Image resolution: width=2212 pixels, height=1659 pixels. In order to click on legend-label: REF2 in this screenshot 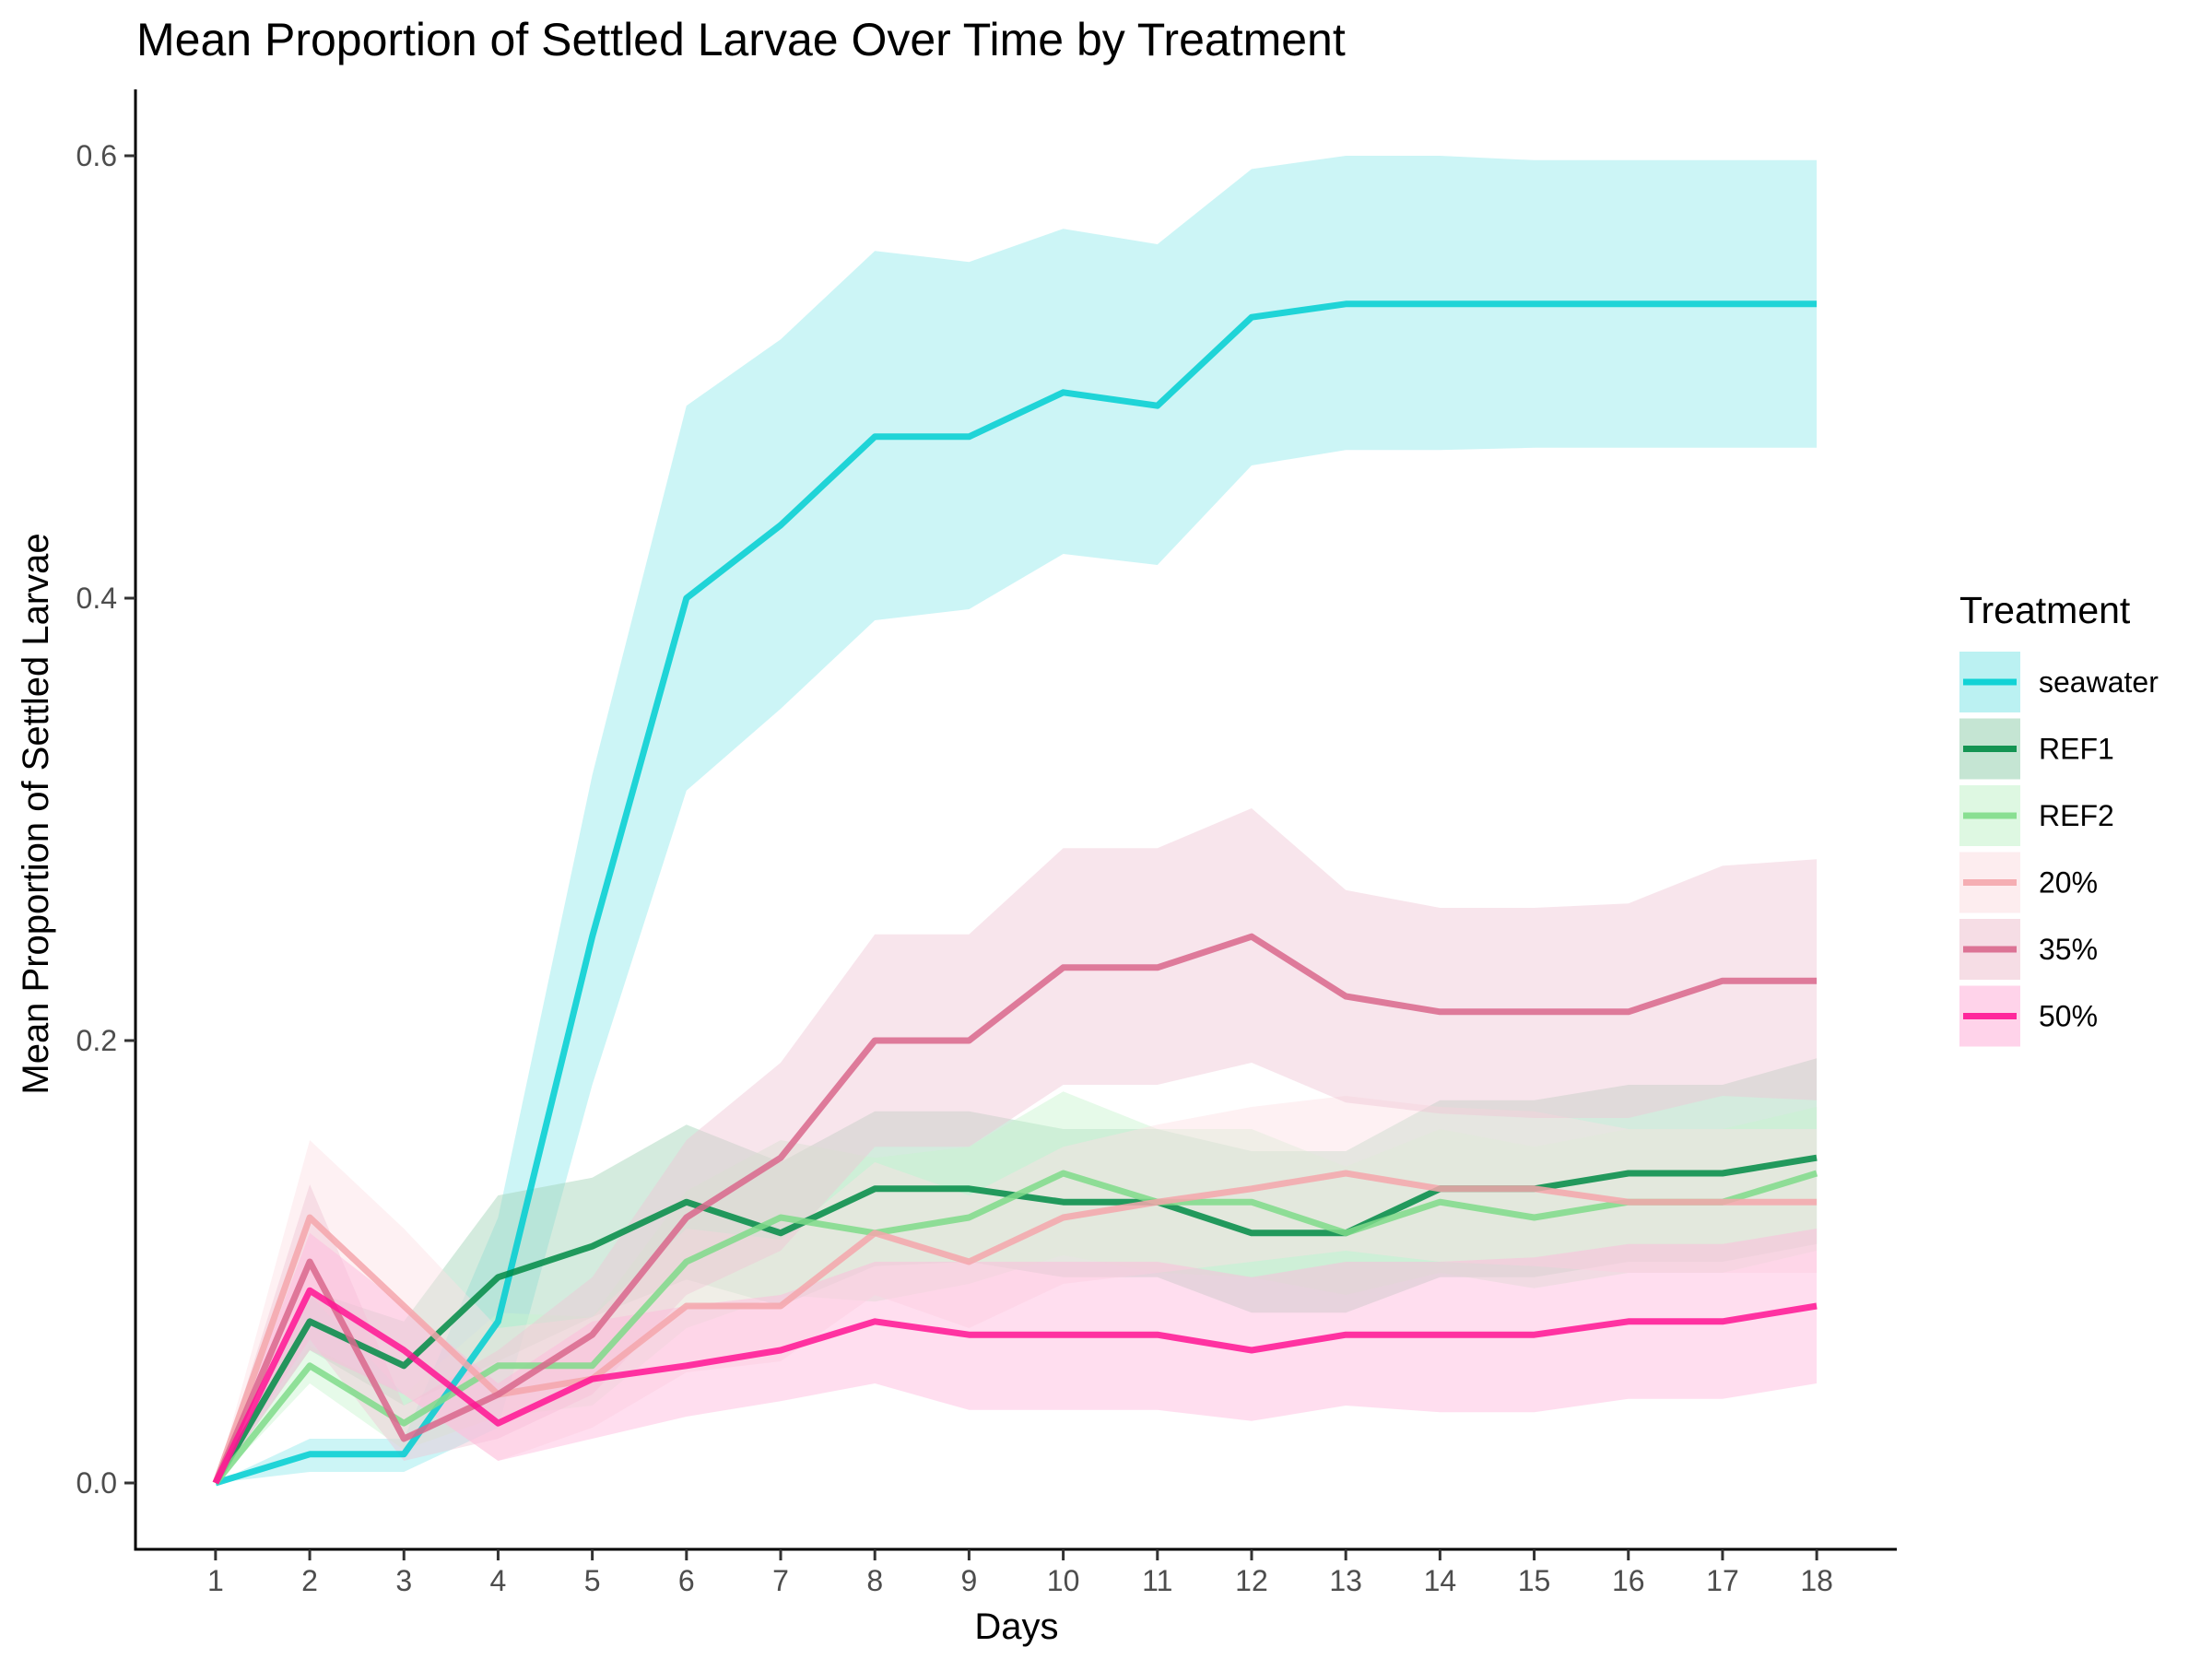, I will do `click(2076, 815)`.